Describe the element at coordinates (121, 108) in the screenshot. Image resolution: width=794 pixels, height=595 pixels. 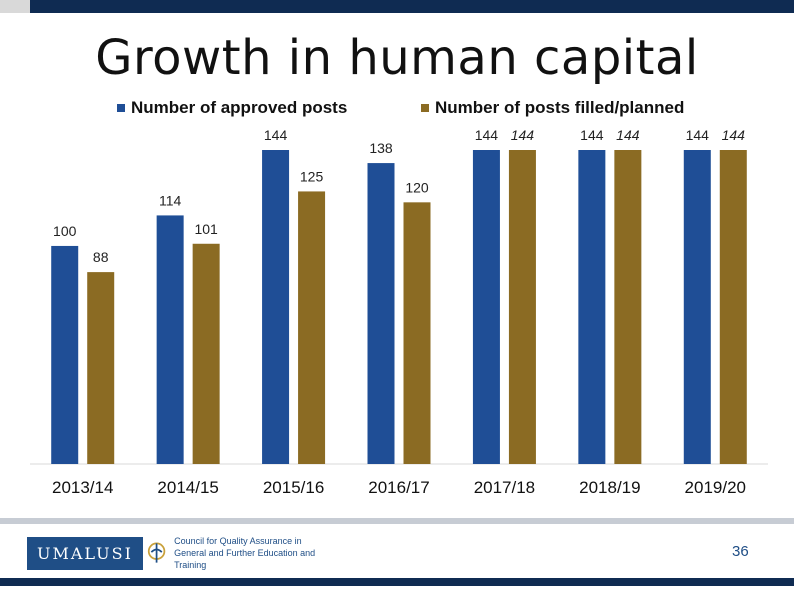
I see `legend-swatch-approved` at that location.